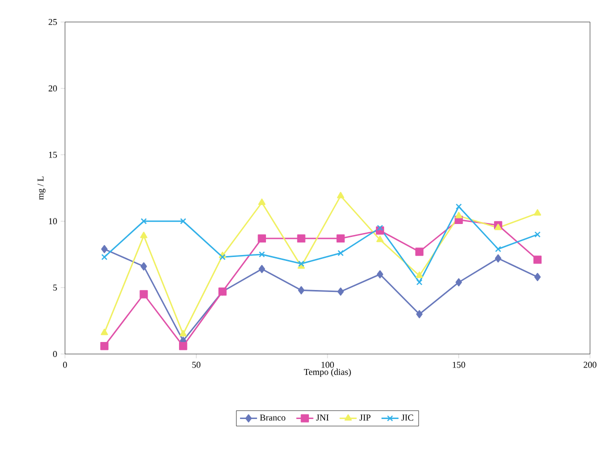 The image size is (609, 453). What do you see at coordinates (53, 221) in the screenshot?
I see `y-tick-label: 10` at bounding box center [53, 221].